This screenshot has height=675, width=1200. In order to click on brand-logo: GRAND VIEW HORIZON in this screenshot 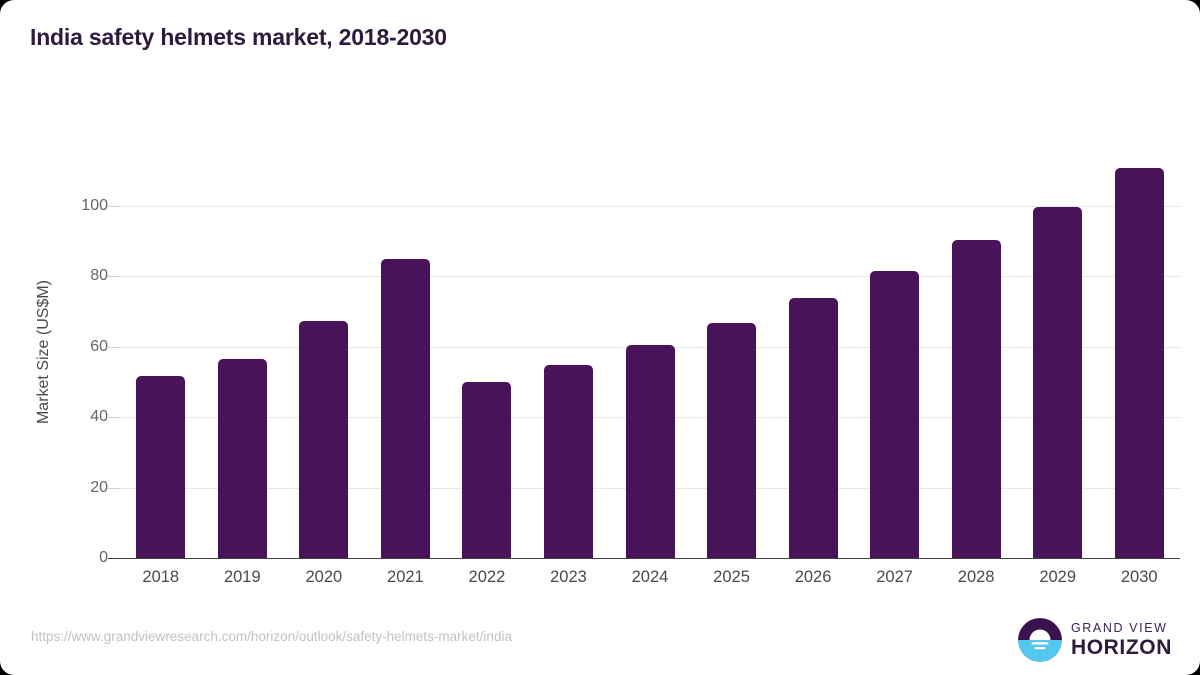, I will do `click(1094, 640)`.